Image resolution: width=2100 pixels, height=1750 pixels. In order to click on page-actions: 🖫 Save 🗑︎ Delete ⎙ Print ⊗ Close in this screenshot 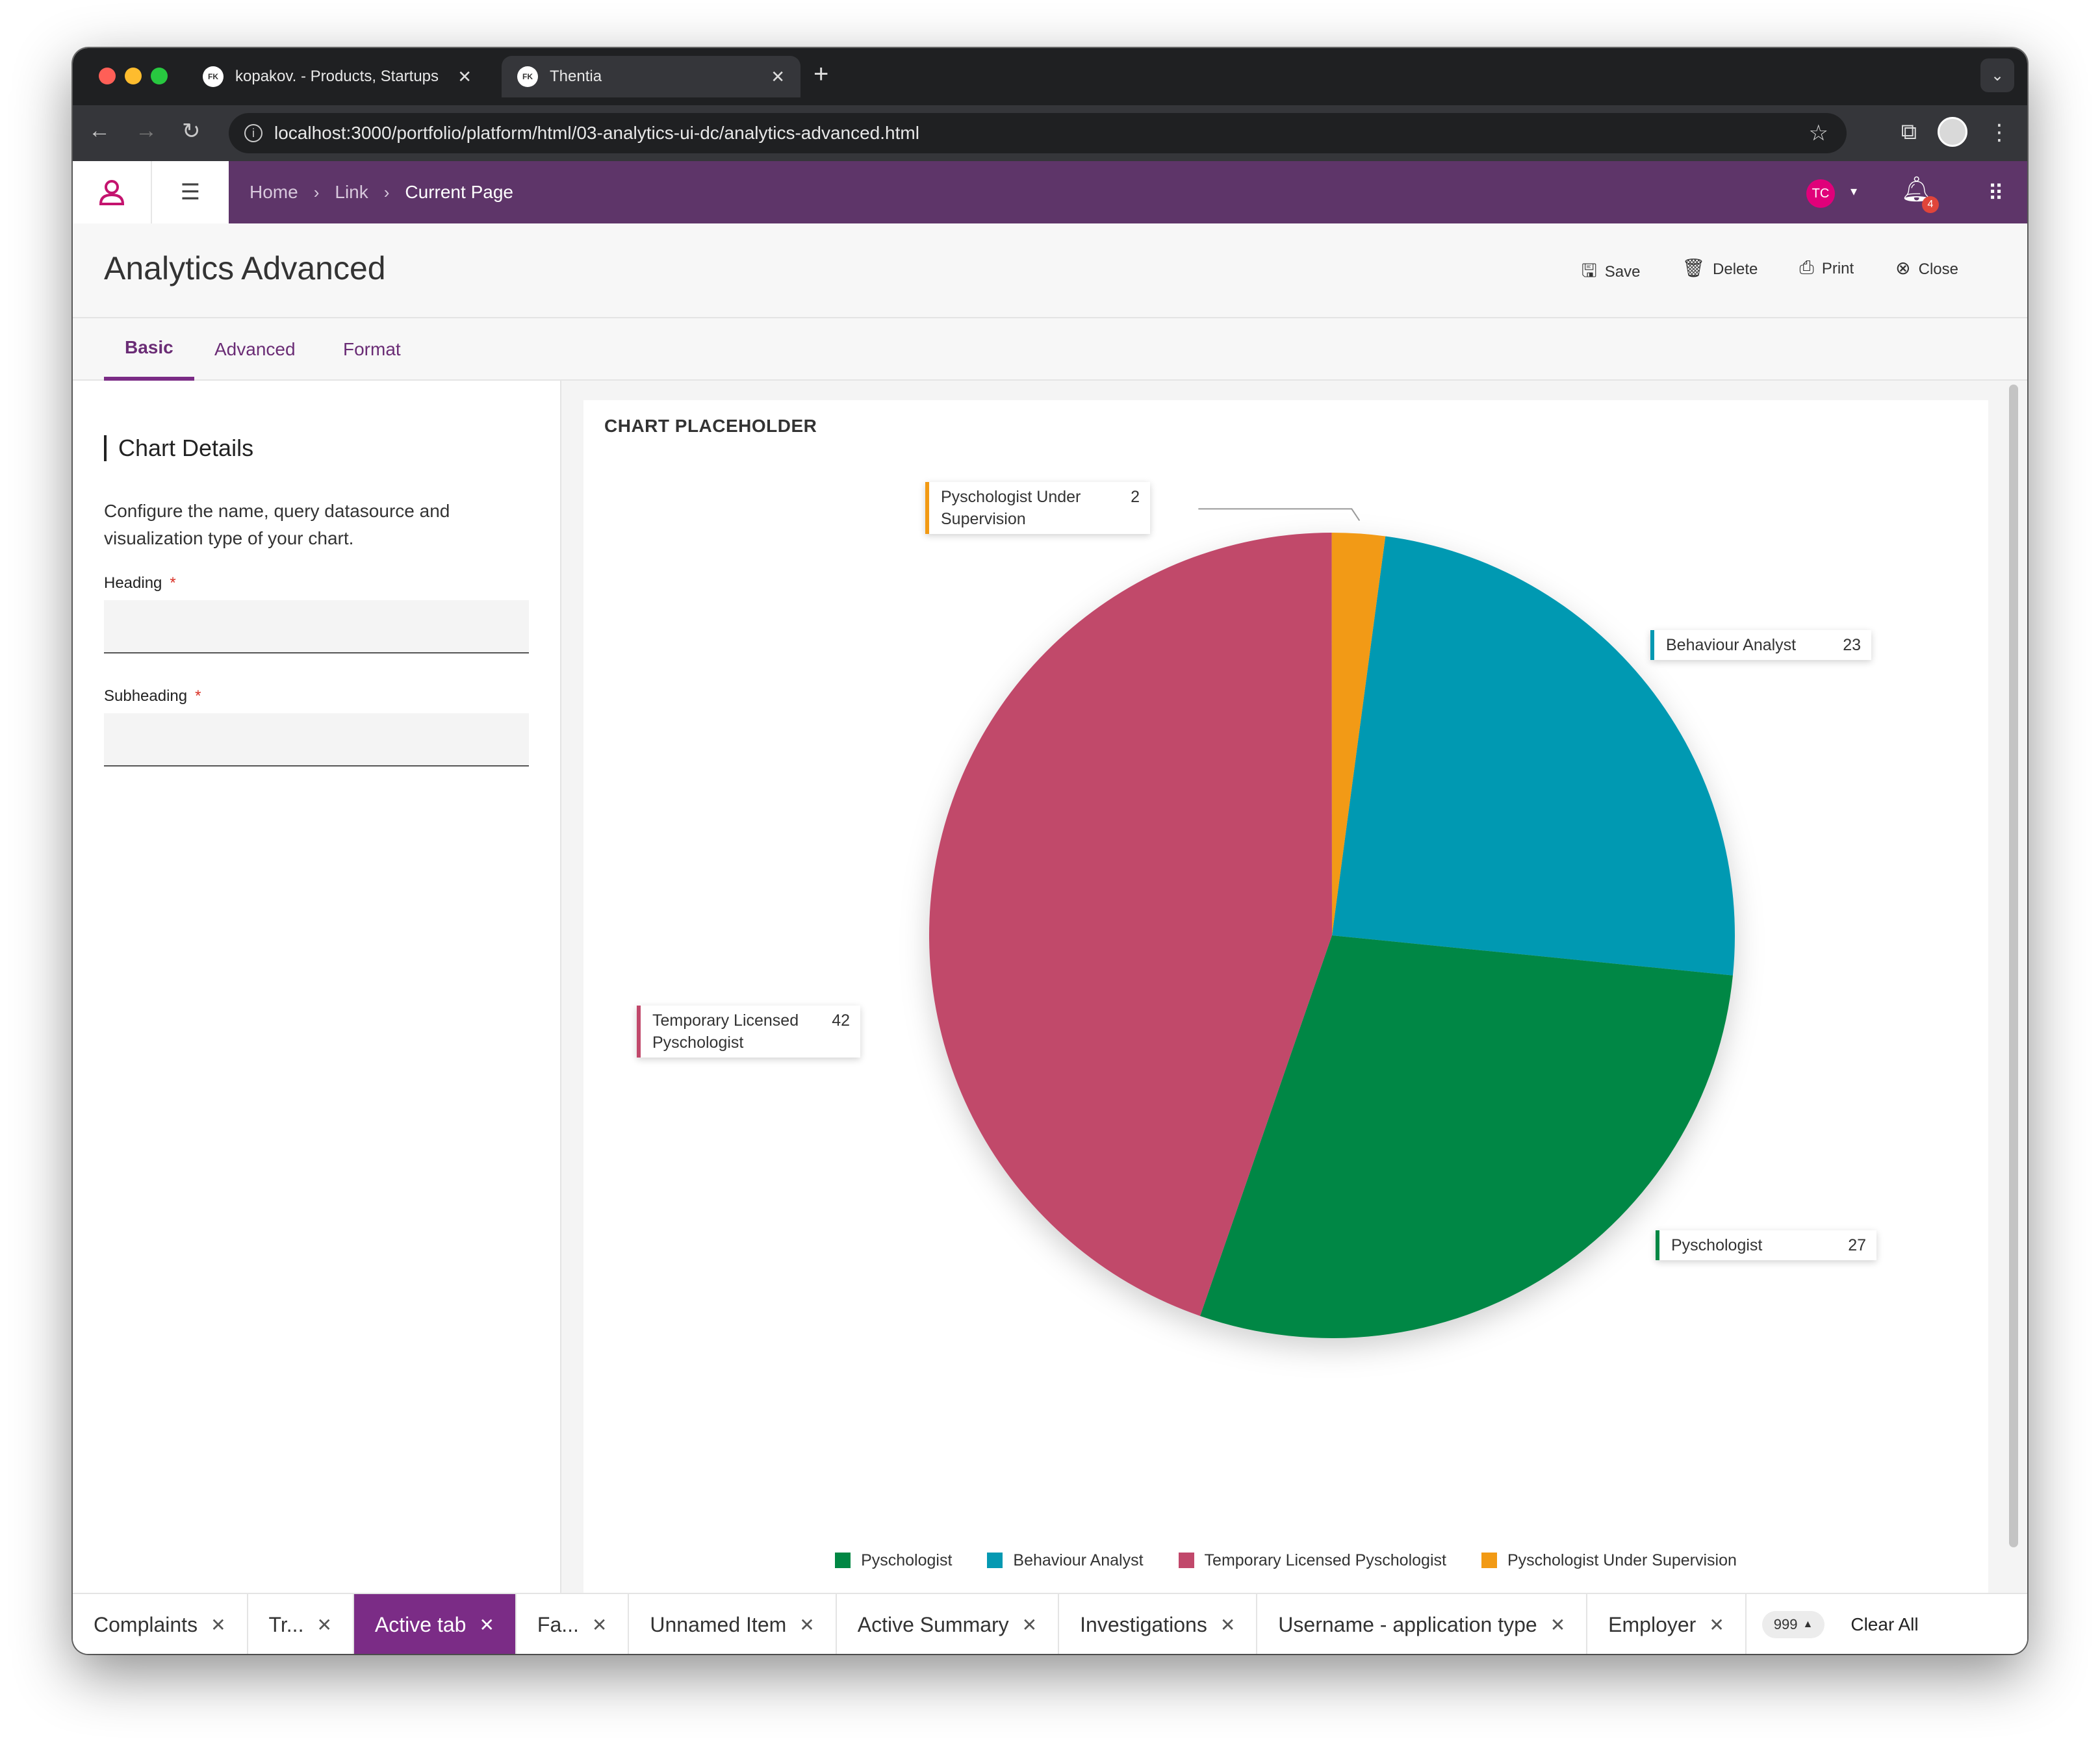, I will do `click(1769, 272)`.